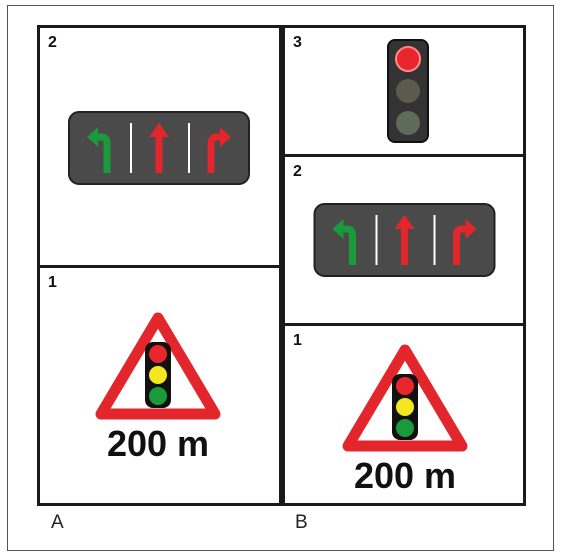  Describe the element at coordinates (297, 42) in the screenshot. I see `panel-number: 3` at that location.